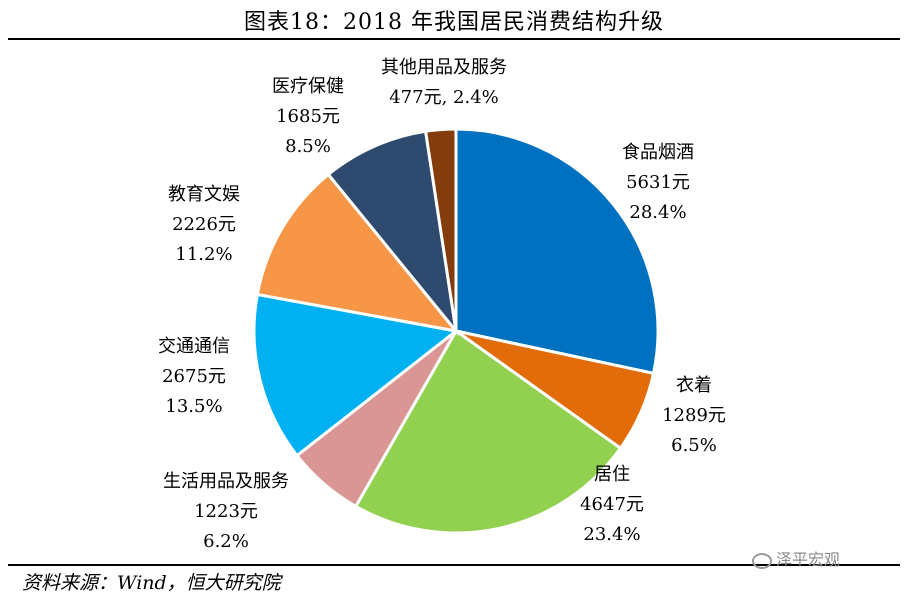  What do you see at coordinates (308, 86) in the screenshot?
I see `slice-name-label: 医疗保健` at bounding box center [308, 86].